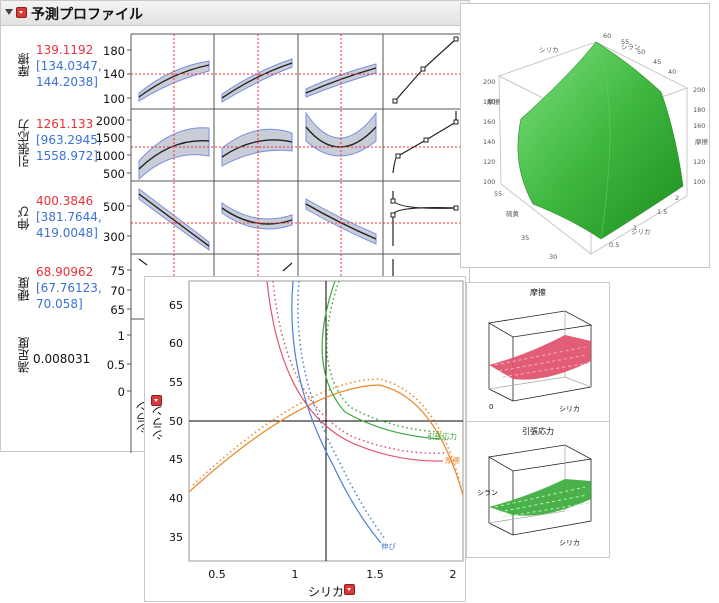 This screenshot has width=719, height=603. I want to click on surface-tick: 45, so click(657, 62).